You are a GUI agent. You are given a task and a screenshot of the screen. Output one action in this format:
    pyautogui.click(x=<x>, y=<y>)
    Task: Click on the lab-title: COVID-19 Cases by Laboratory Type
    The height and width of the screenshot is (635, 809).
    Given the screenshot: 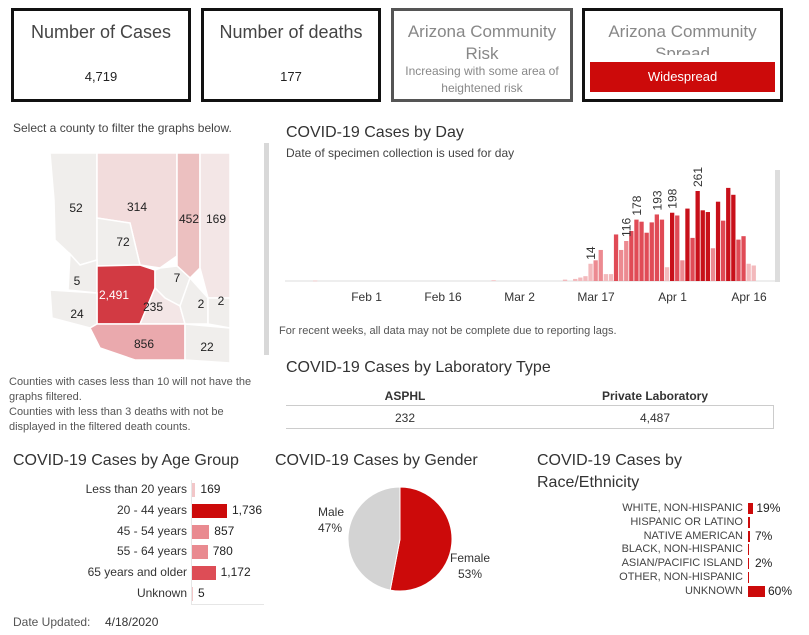 What is the action you would take?
    pyautogui.click(x=418, y=367)
    